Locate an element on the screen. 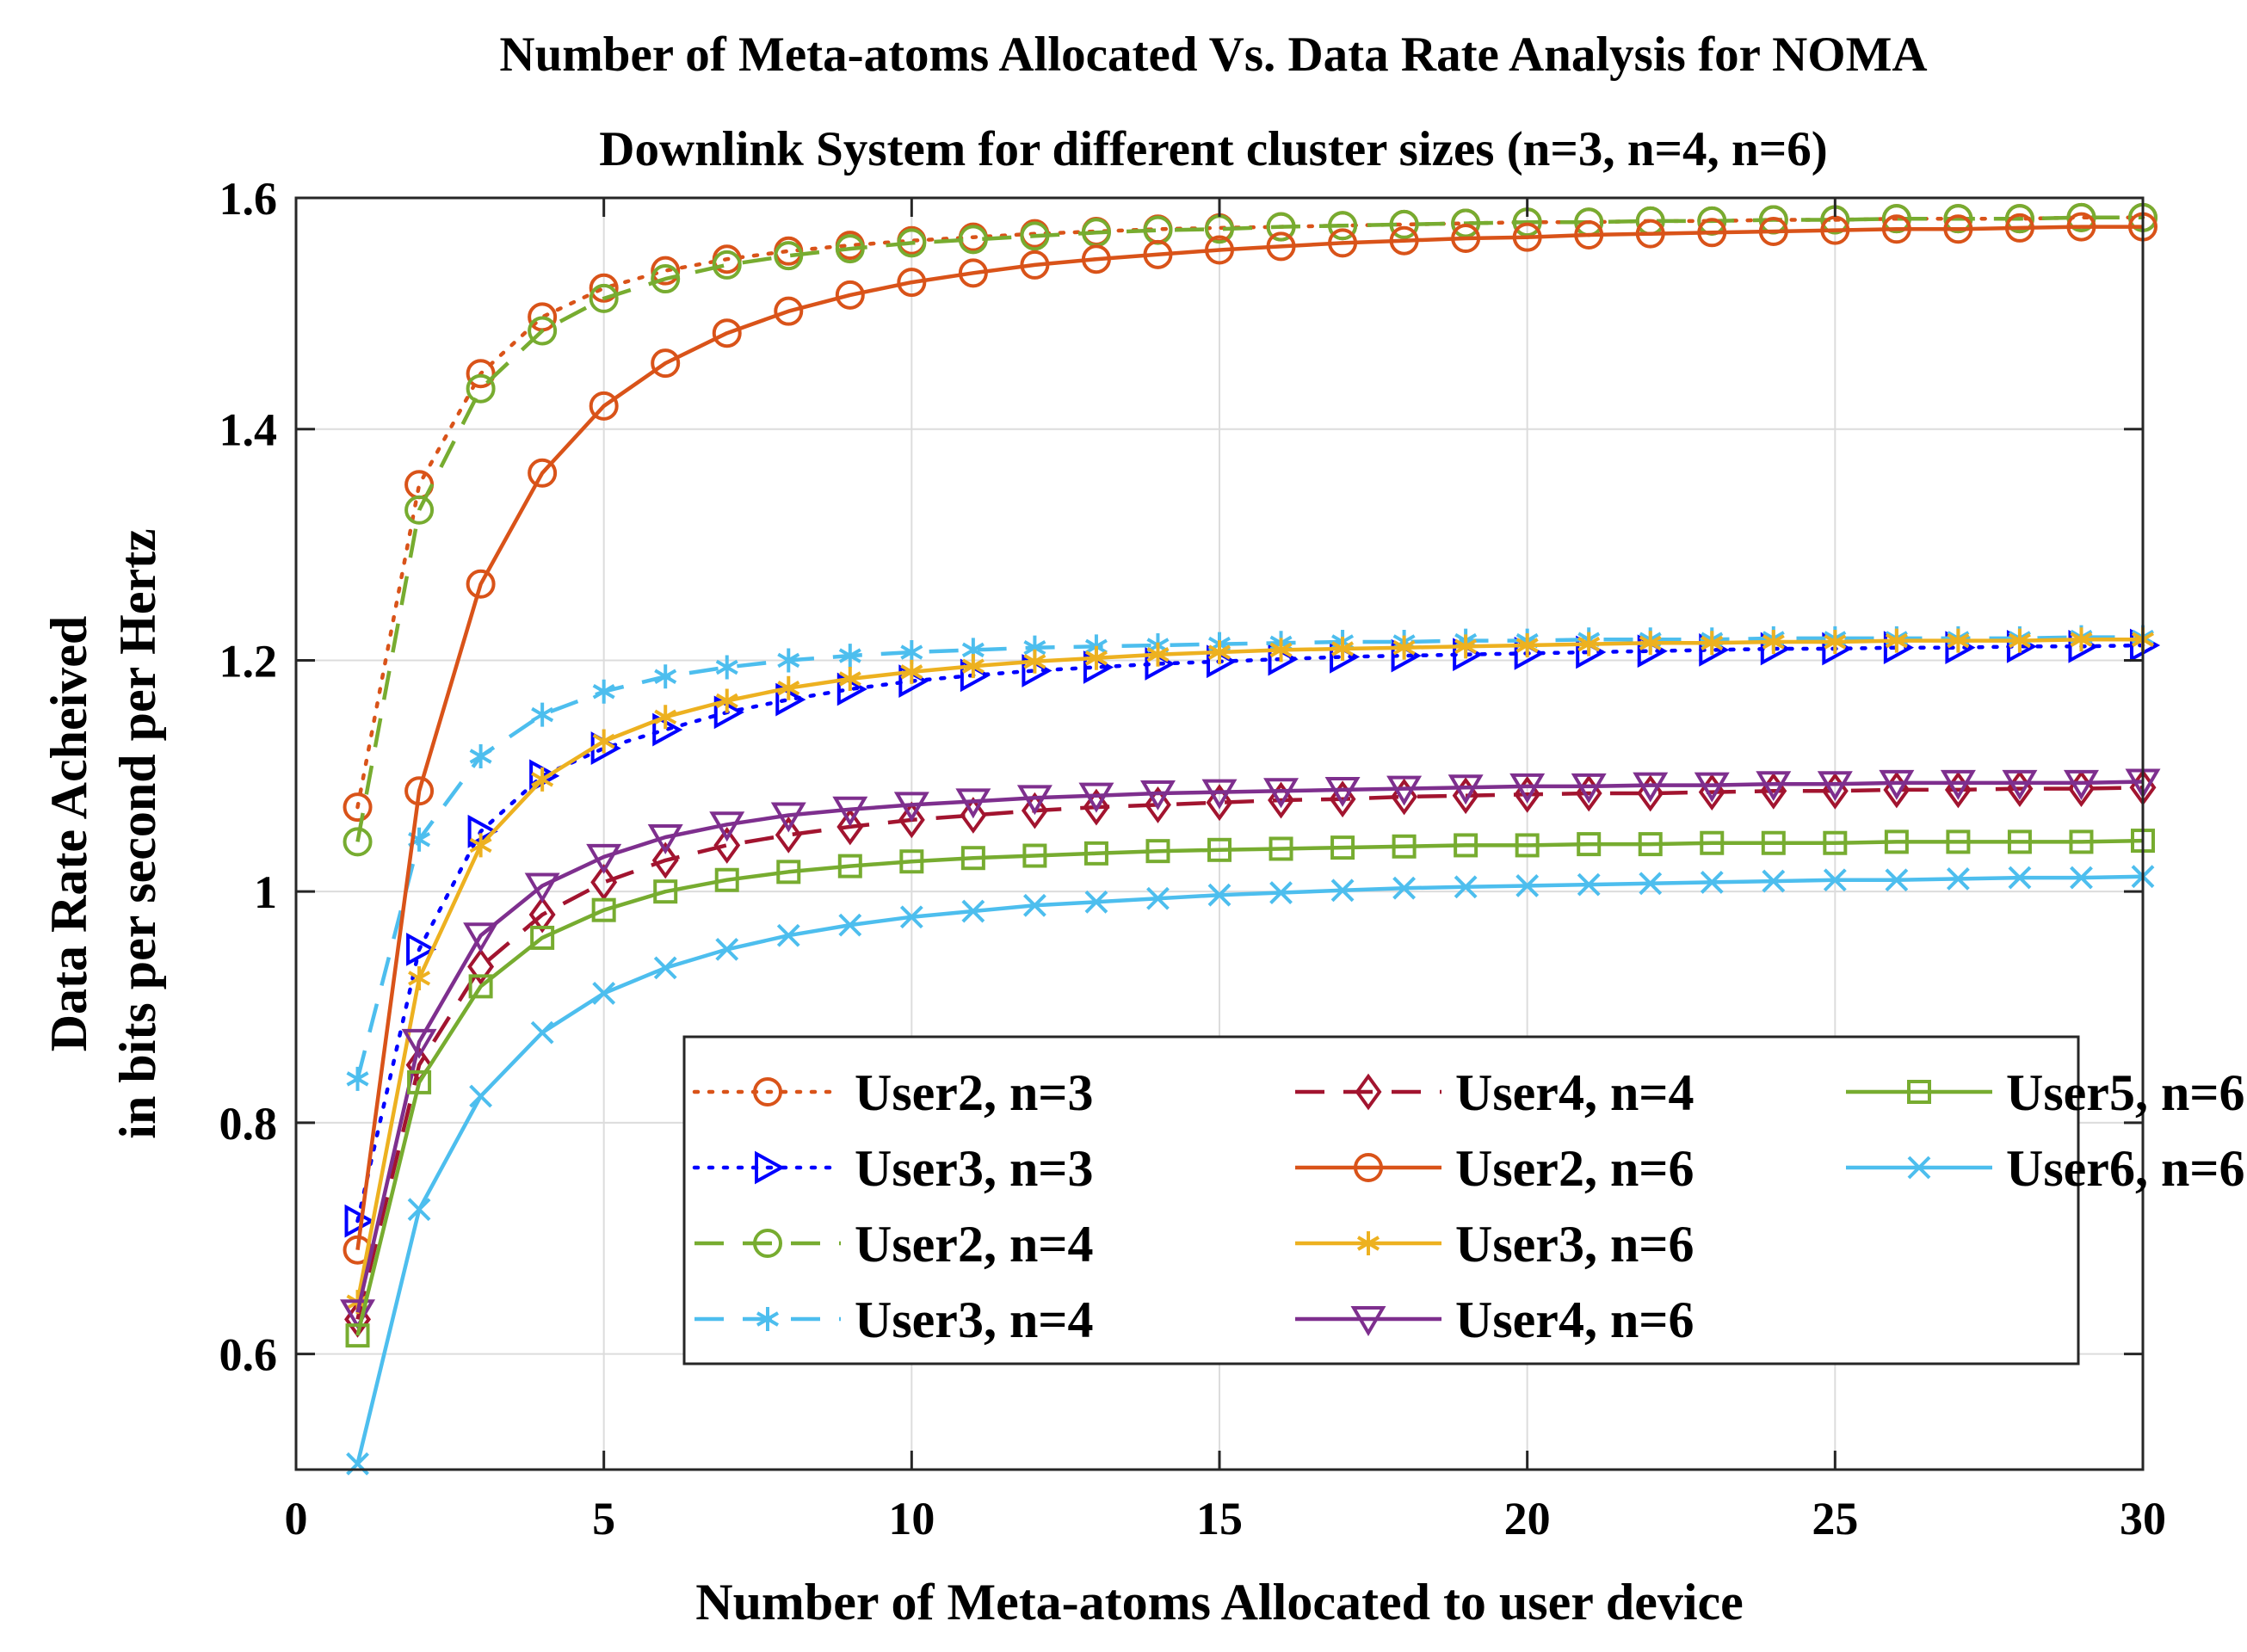 The height and width of the screenshot is (1652, 2247). legend-entry-user3-n-6: User3, n=6 is located at coordinates (1495, 1244).